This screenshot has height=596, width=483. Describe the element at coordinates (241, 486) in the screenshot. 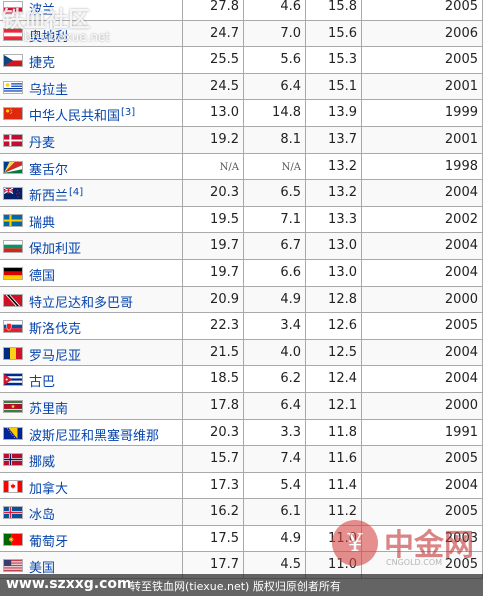

I see `table-row: 加拿大 17.3 5.4 11.4 2004` at that location.